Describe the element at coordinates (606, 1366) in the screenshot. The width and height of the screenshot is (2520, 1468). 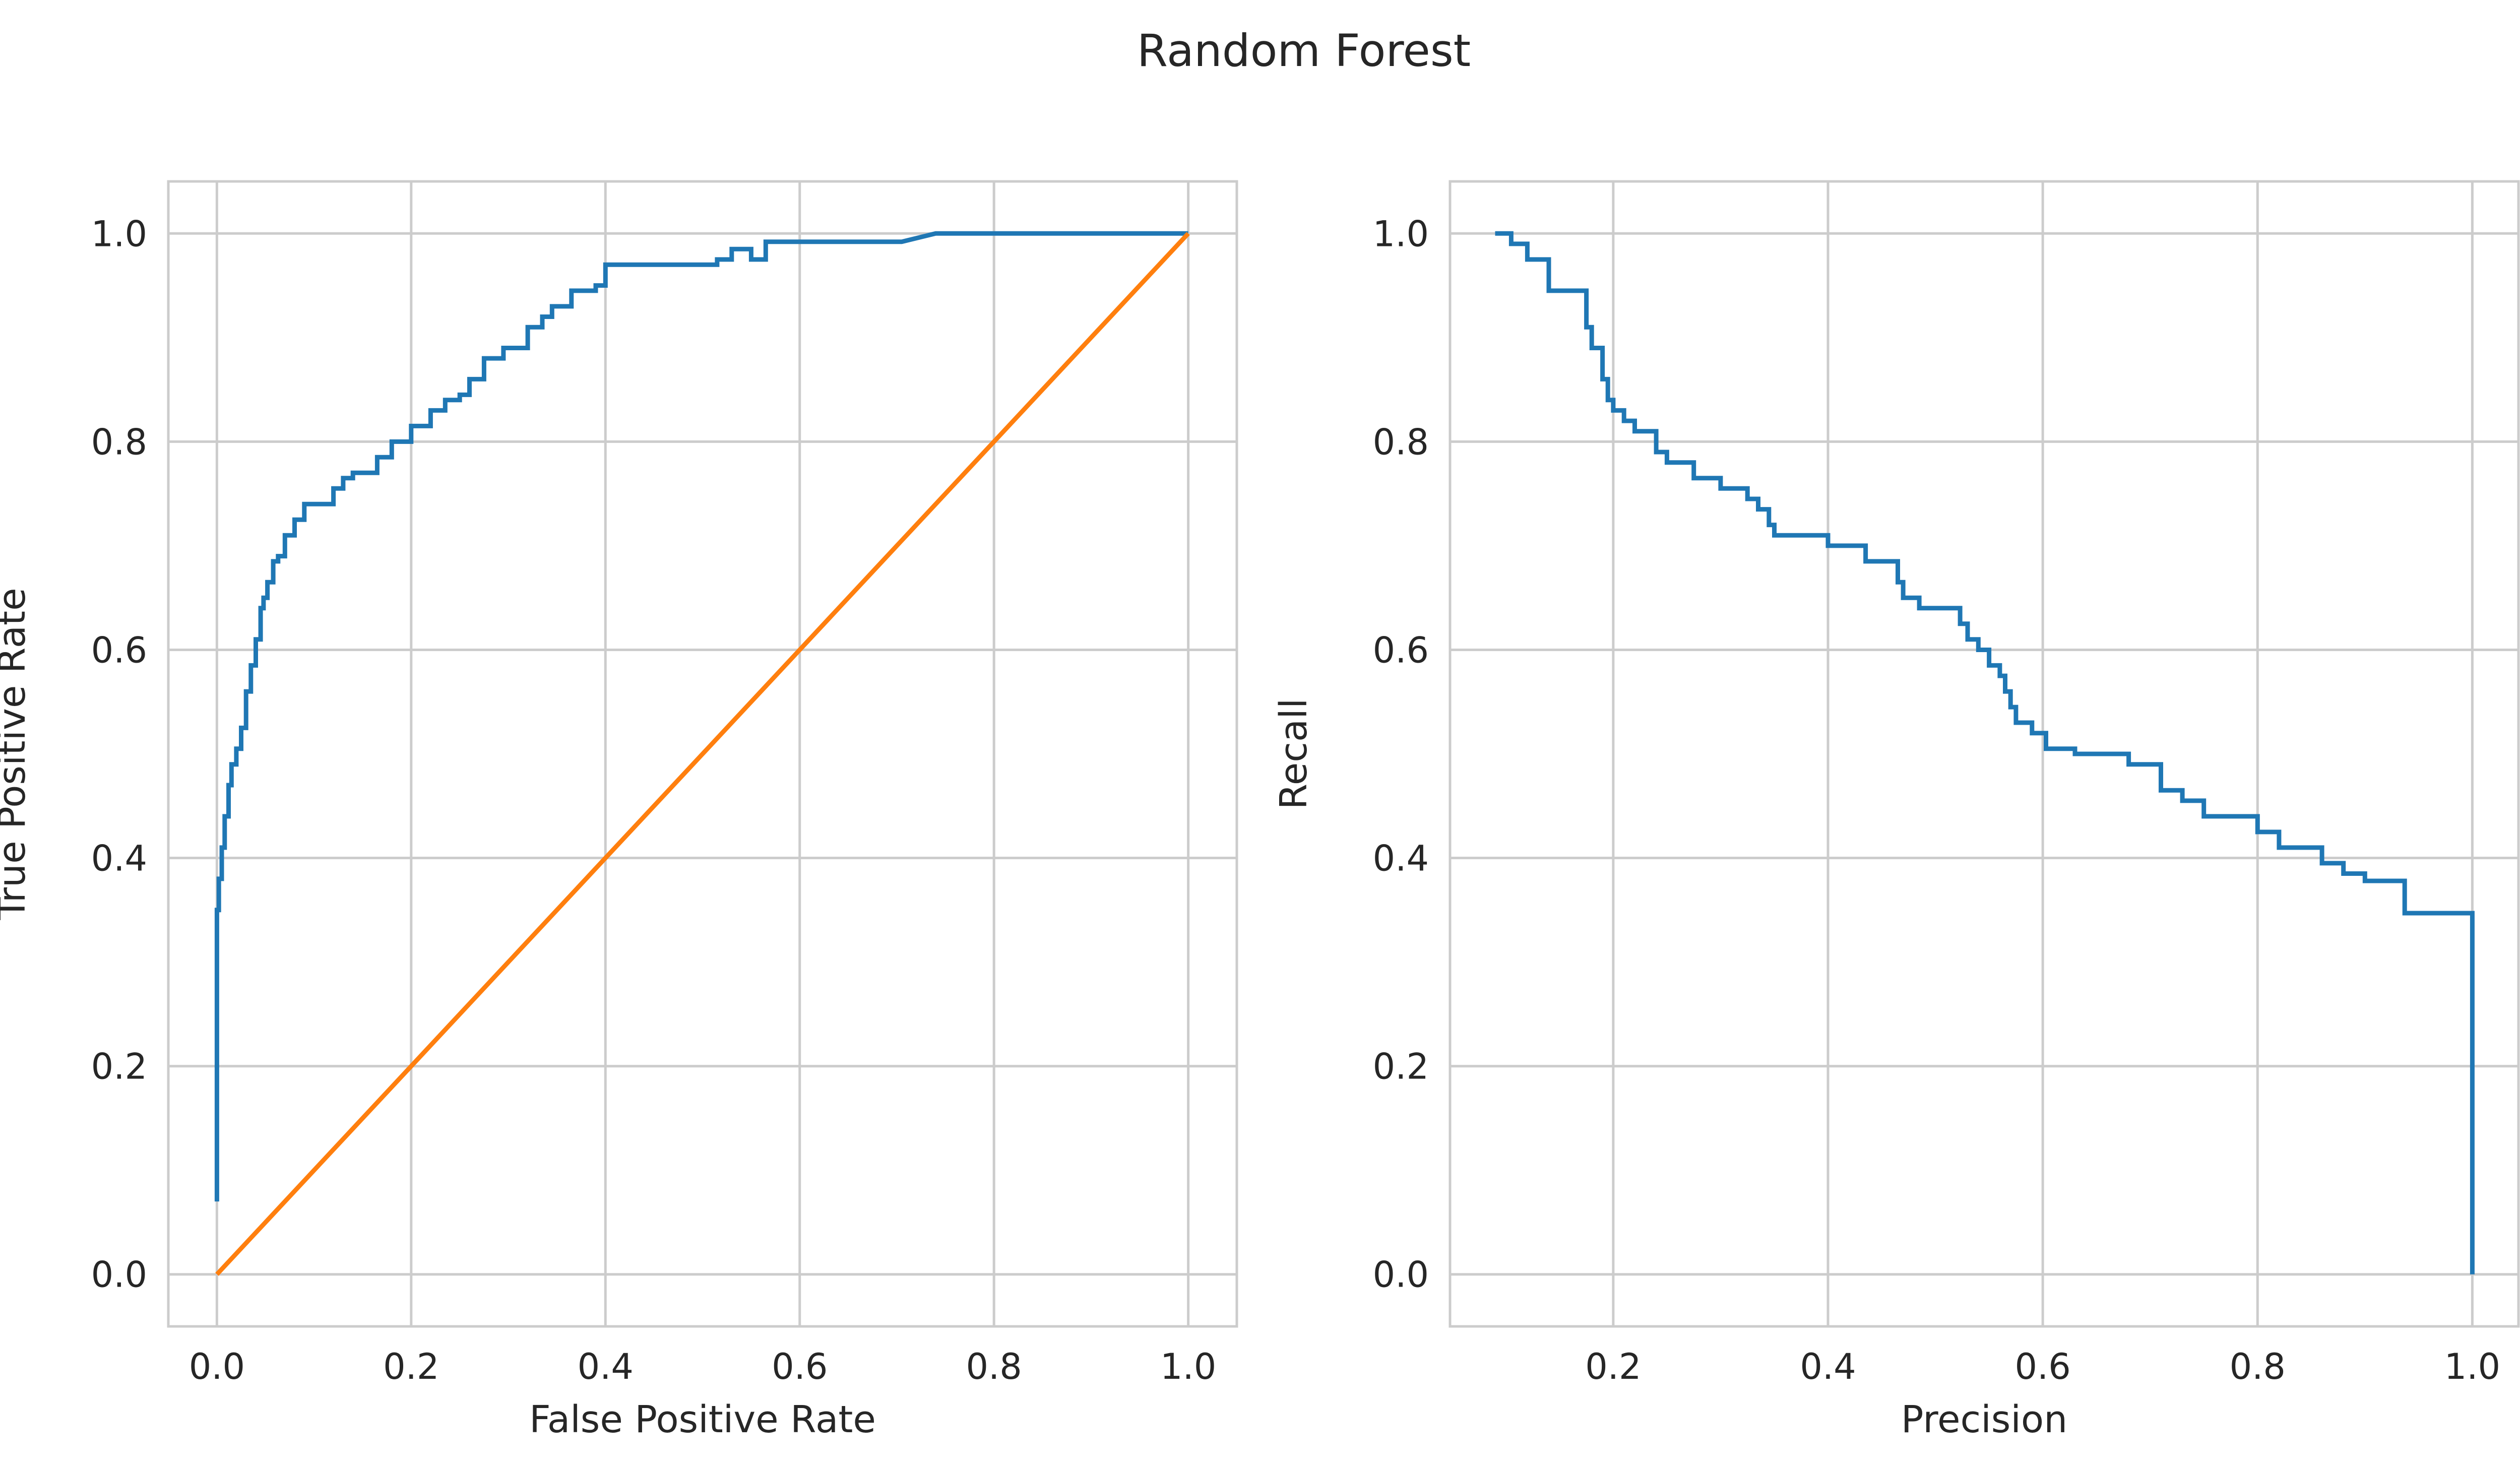
I see `roc-x-tick-label-2: 0.4` at that location.